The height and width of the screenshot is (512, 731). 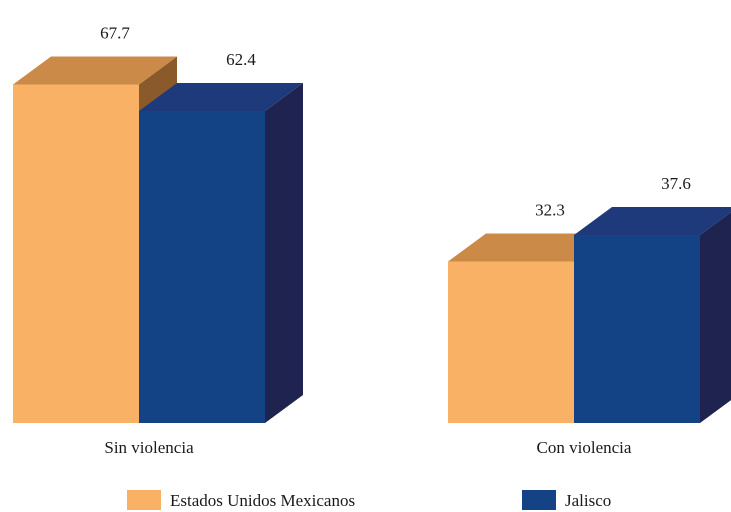 I want to click on category-label: Sin violencia, so click(x=149, y=447).